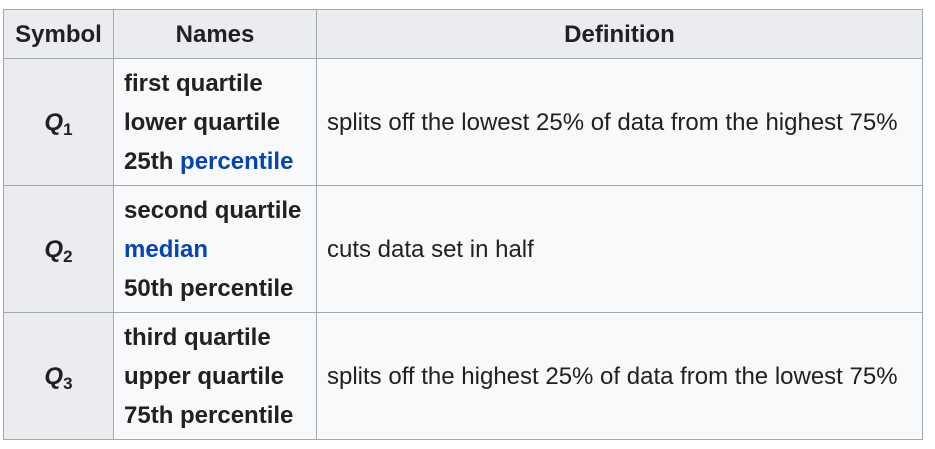 This screenshot has height=449, width=935. I want to click on symbol-cell-q1: Q1, so click(58, 122).